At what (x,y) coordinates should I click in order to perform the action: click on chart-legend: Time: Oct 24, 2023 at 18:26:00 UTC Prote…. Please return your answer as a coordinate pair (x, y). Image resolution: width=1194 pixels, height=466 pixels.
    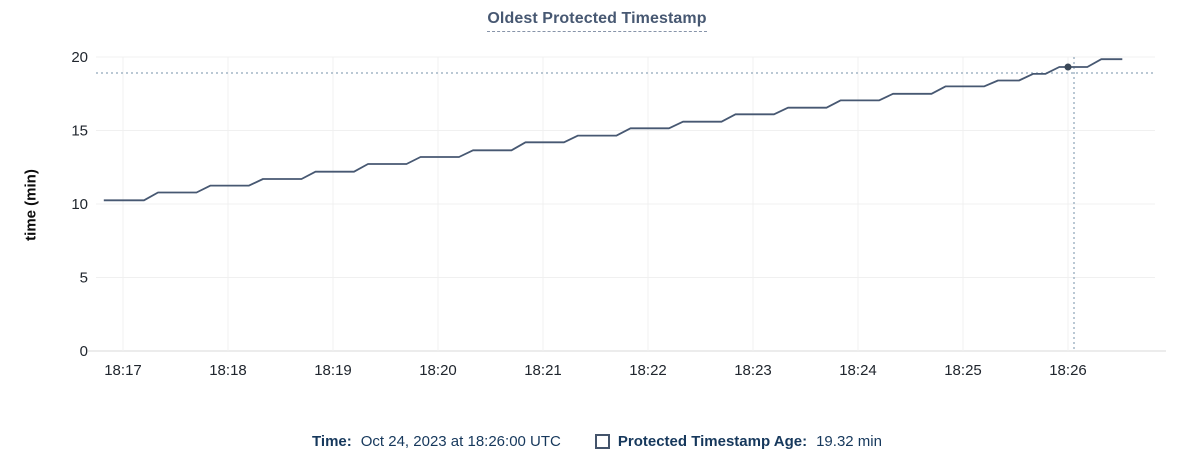
    Looking at the image, I should click on (597, 441).